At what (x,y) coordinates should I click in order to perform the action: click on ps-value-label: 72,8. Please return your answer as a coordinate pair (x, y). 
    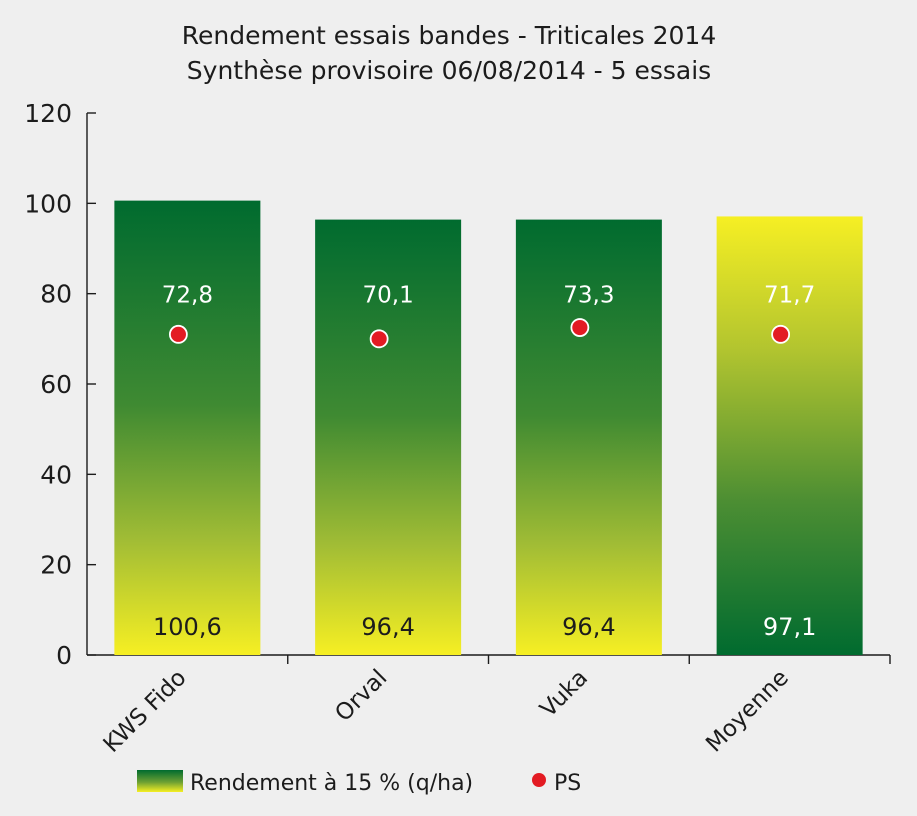
    Looking at the image, I should click on (187, 296).